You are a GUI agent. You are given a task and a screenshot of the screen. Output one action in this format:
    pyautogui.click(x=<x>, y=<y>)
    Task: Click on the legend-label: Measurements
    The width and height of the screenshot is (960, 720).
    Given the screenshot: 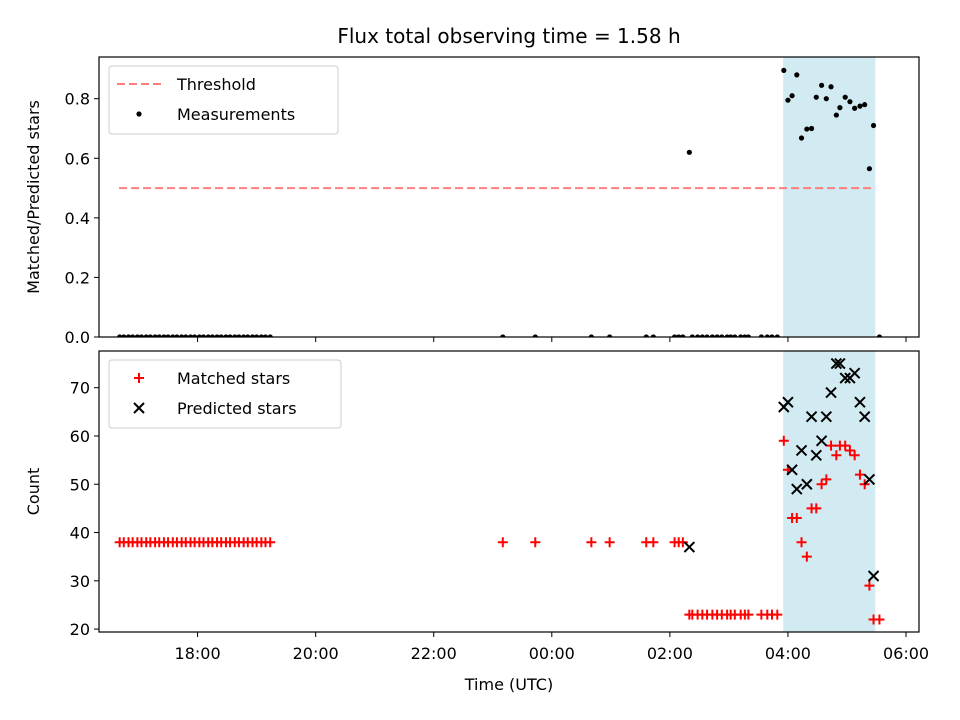 What is the action you would take?
    pyautogui.click(x=236, y=114)
    